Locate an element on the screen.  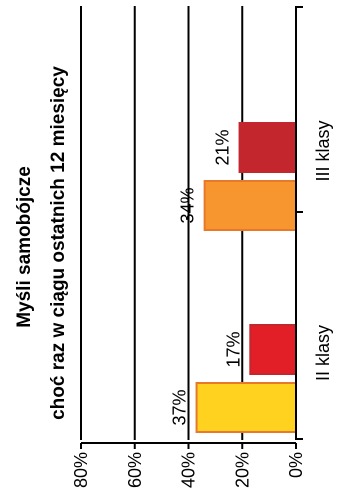
tick-label-60: 60% is located at coordinates (135, 470).